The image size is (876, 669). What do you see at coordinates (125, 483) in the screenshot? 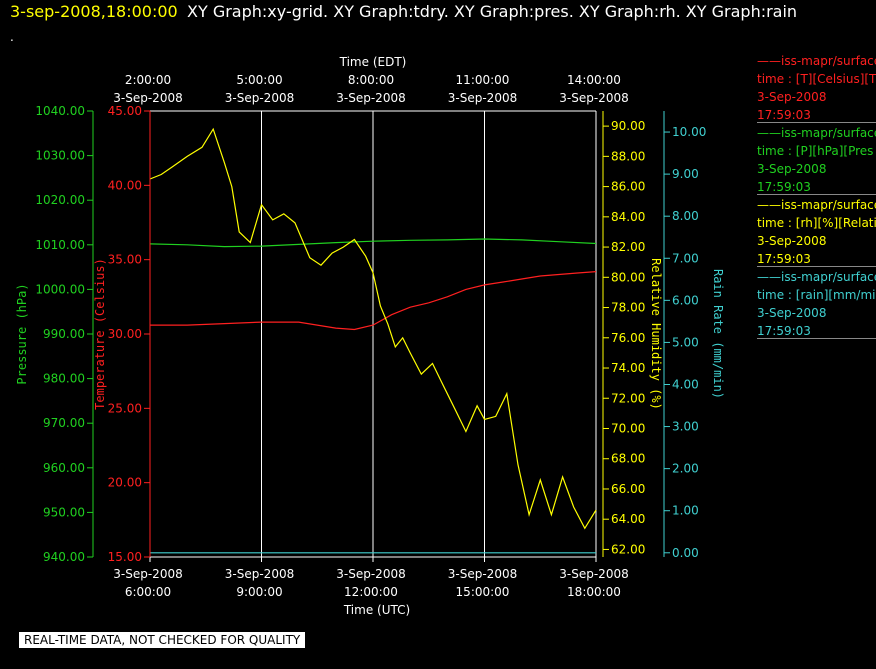
I see `y-tick-label-tdry: 20.00` at bounding box center [125, 483].